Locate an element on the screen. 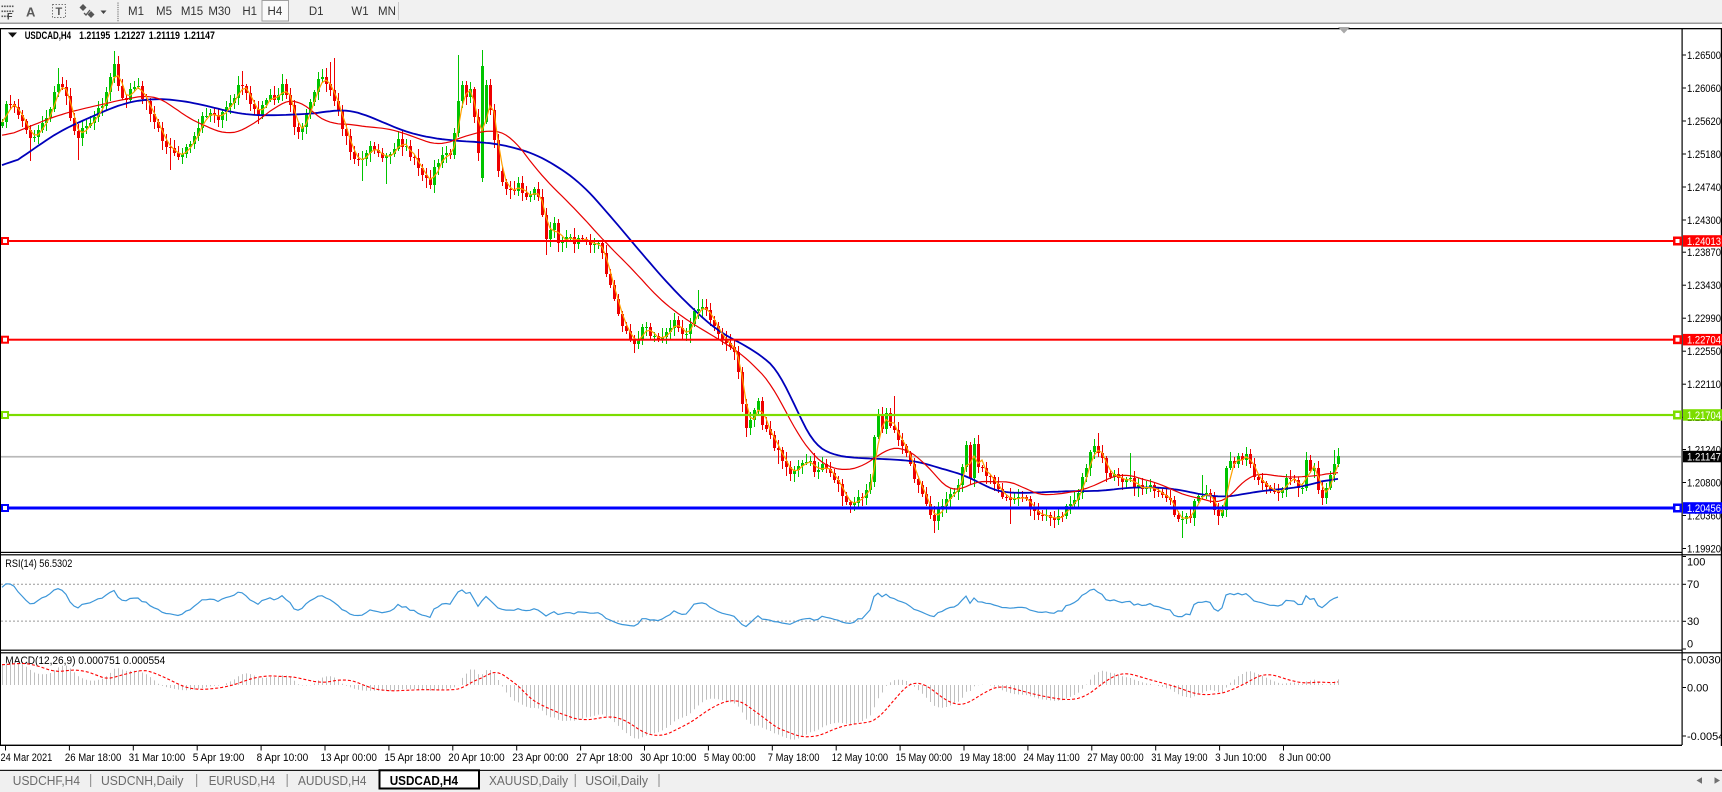 This screenshot has height=792, width=1722. svg-text: 1.22990 is located at coordinates (1704, 319).